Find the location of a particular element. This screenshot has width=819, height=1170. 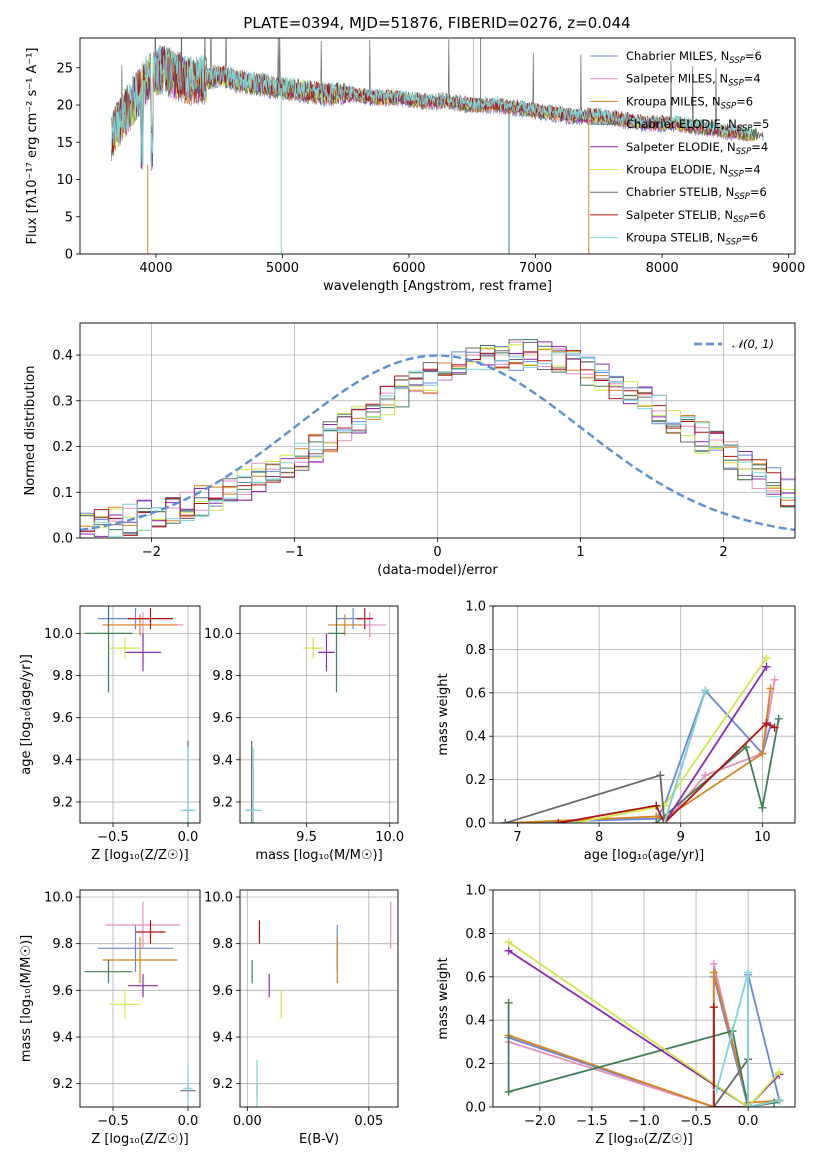

x-tick-label: −0.5 is located at coordinates (113, 837).